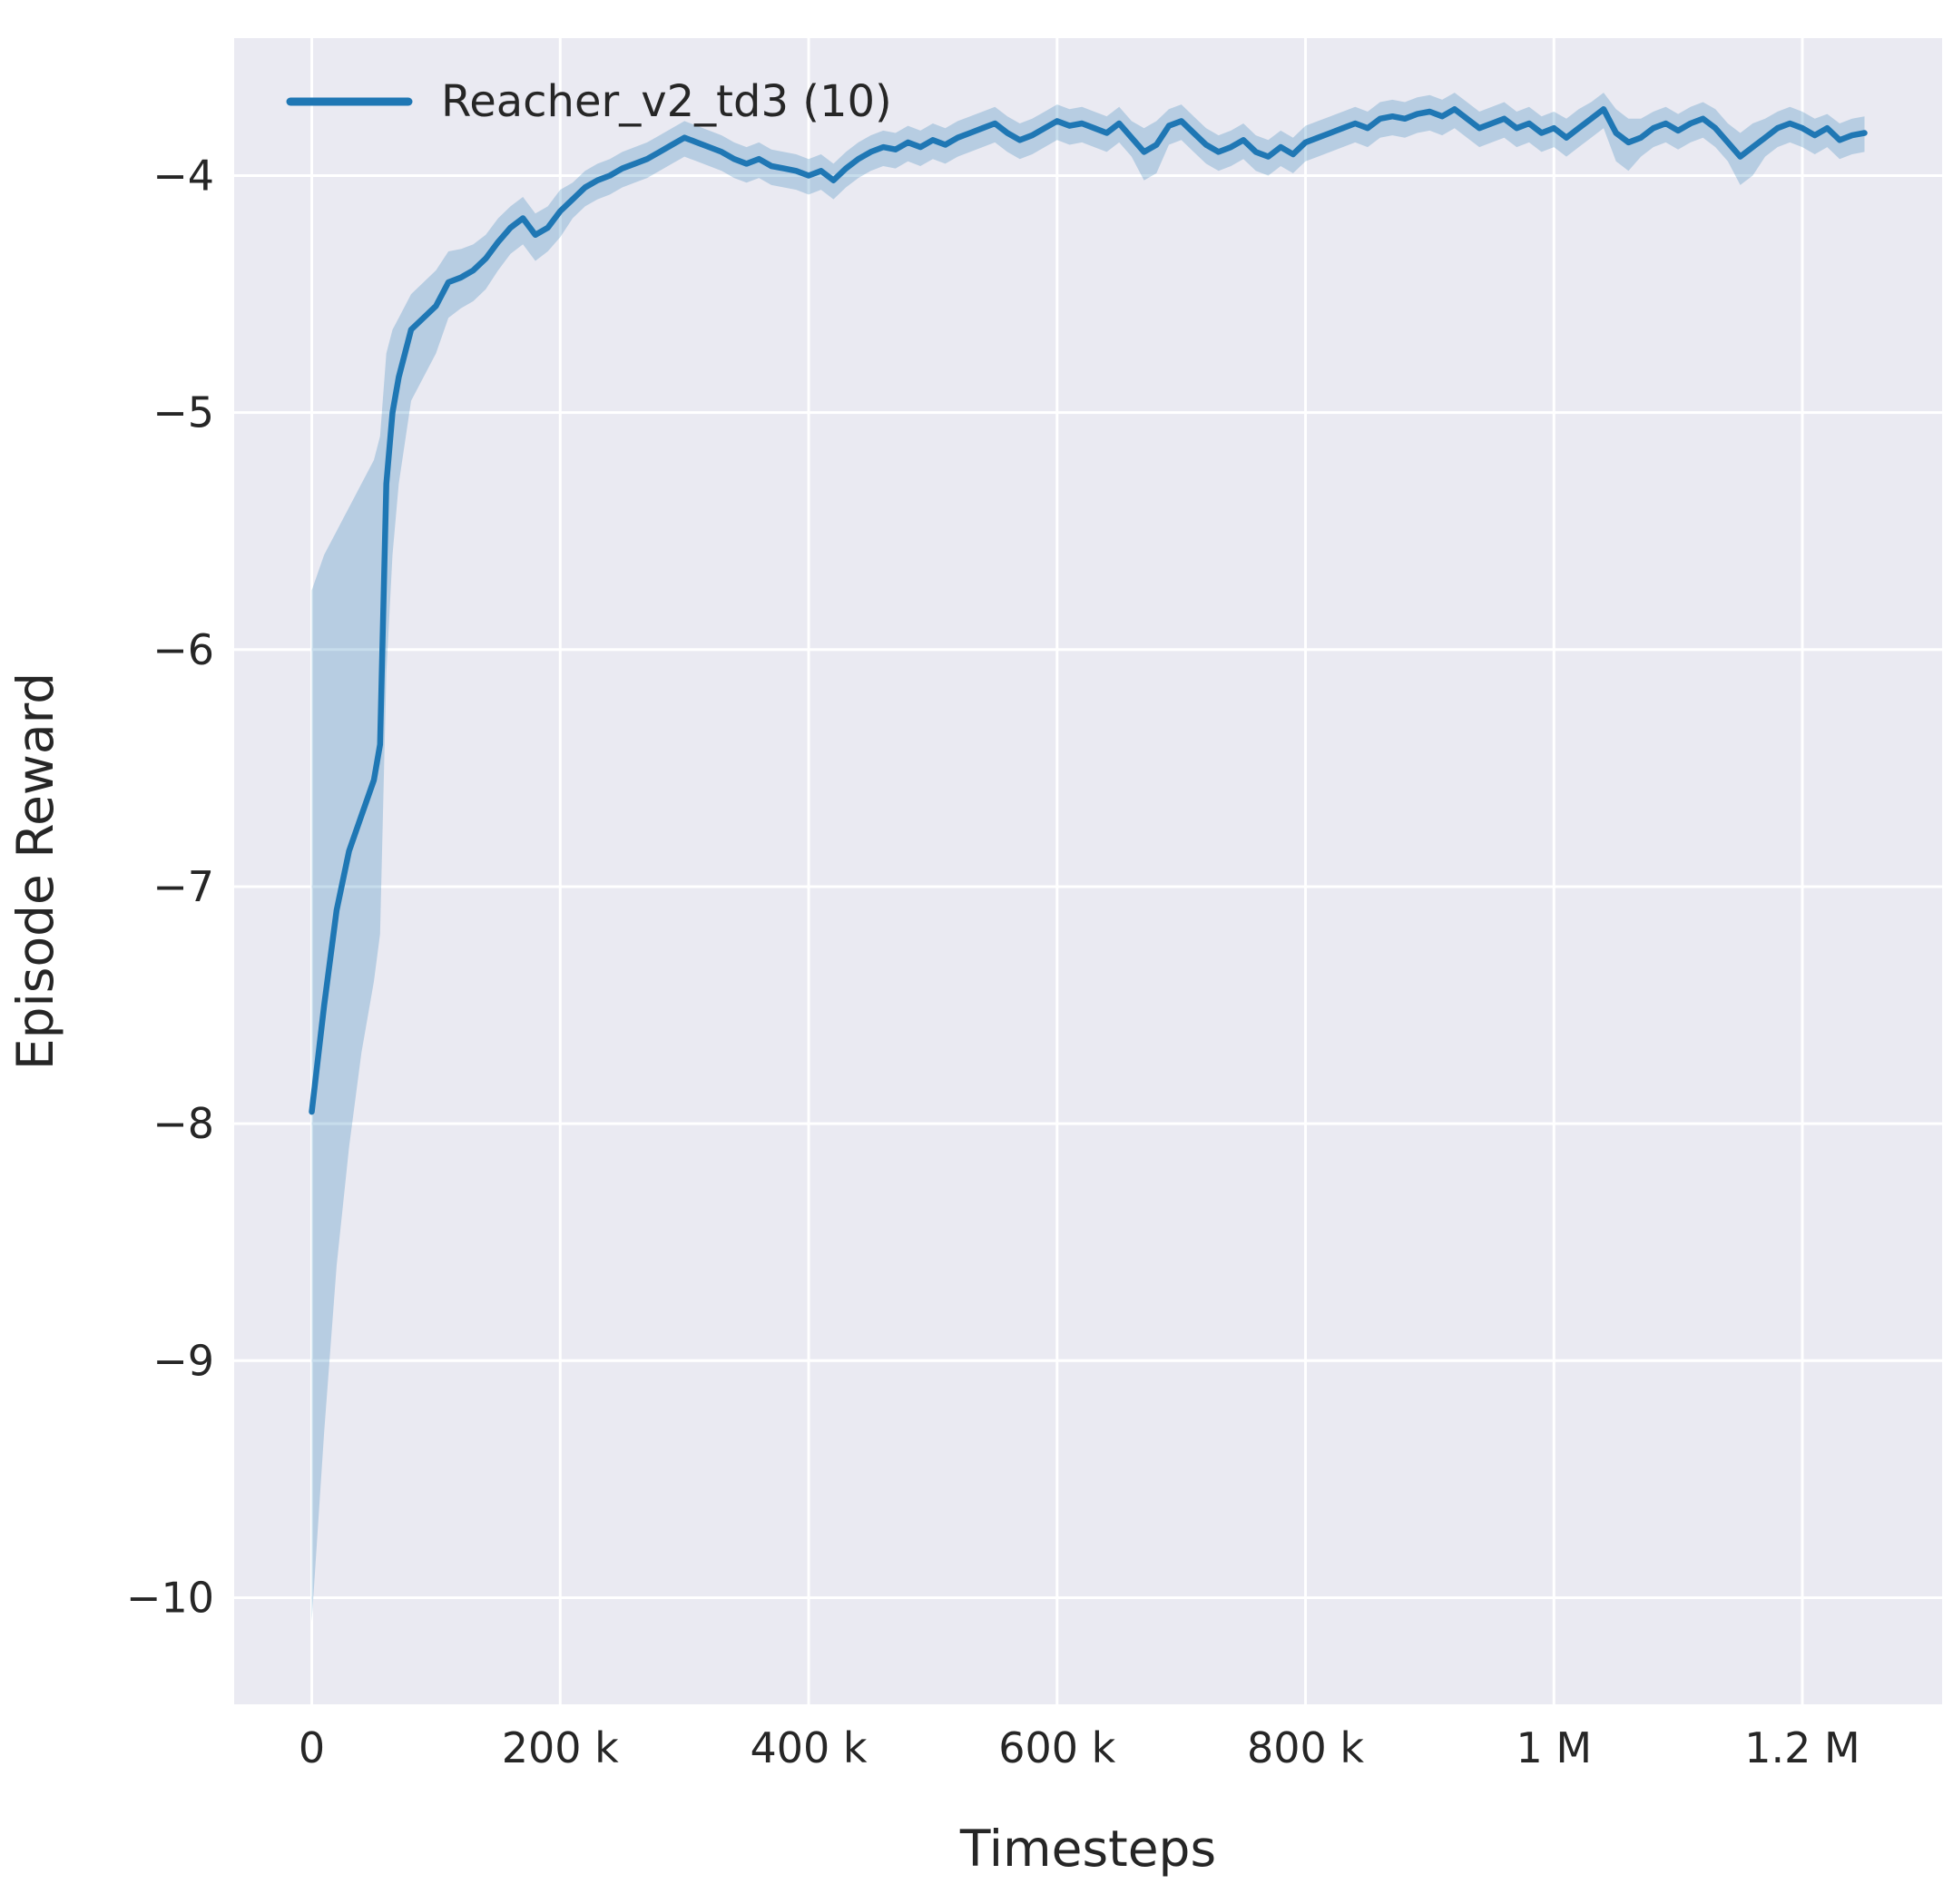  I want to click on y-tick-label: −8, so click(183, 1123).